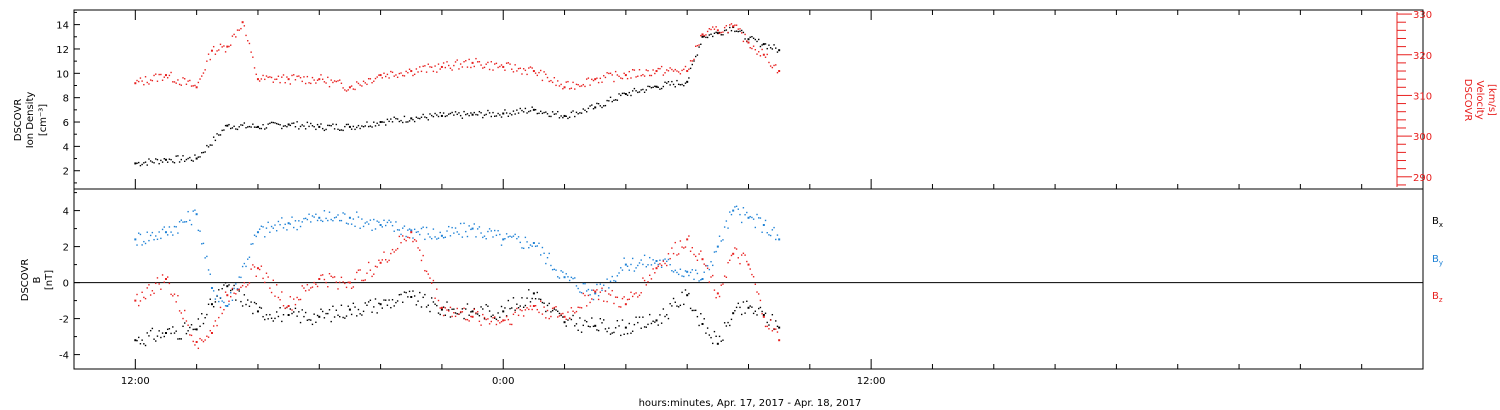 The height and width of the screenshot is (410, 1500). What do you see at coordinates (1422, 178) in the screenshot?
I see `right-axis-tick-label: 290` at bounding box center [1422, 178].